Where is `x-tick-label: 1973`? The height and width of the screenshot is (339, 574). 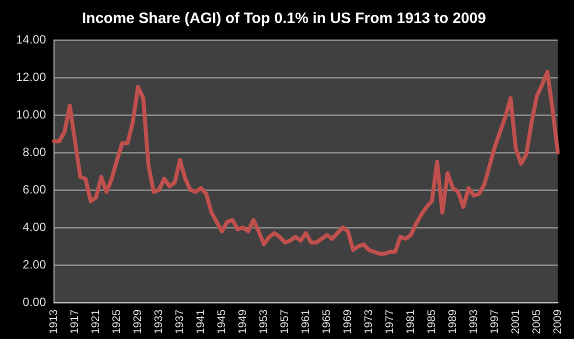
x-tick-label: 1973 is located at coordinates (368, 322).